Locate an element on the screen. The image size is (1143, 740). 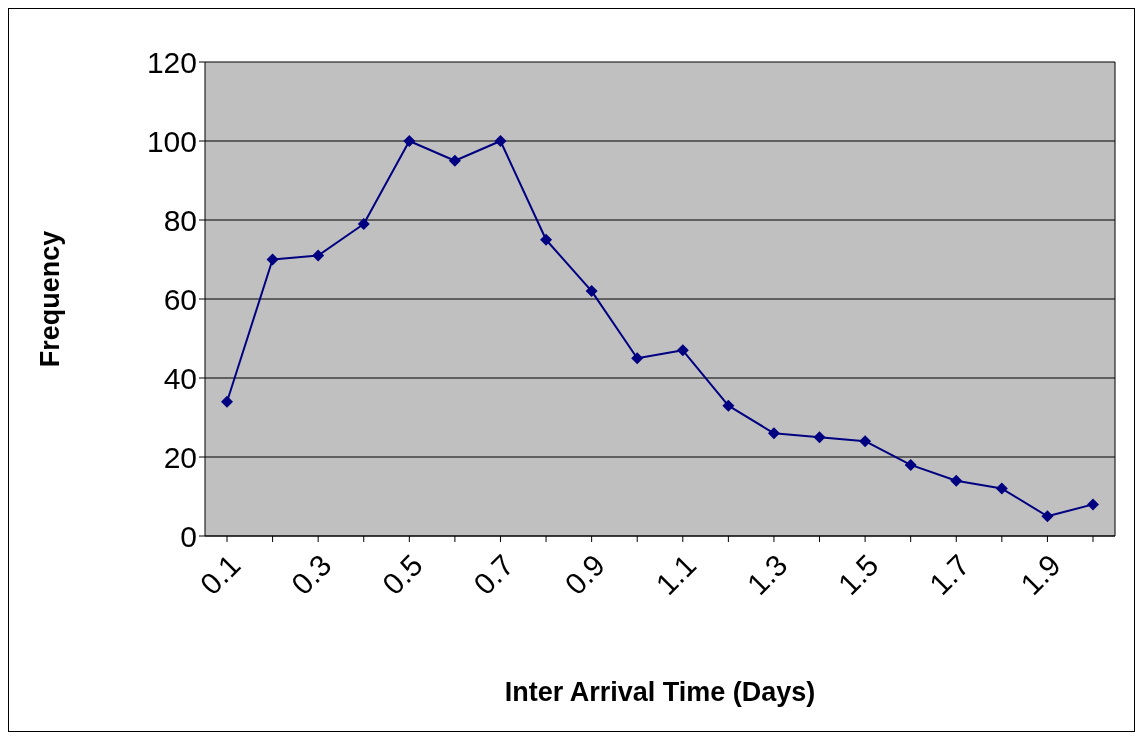
y-tick-label: 80 is located at coordinates (180, 220).